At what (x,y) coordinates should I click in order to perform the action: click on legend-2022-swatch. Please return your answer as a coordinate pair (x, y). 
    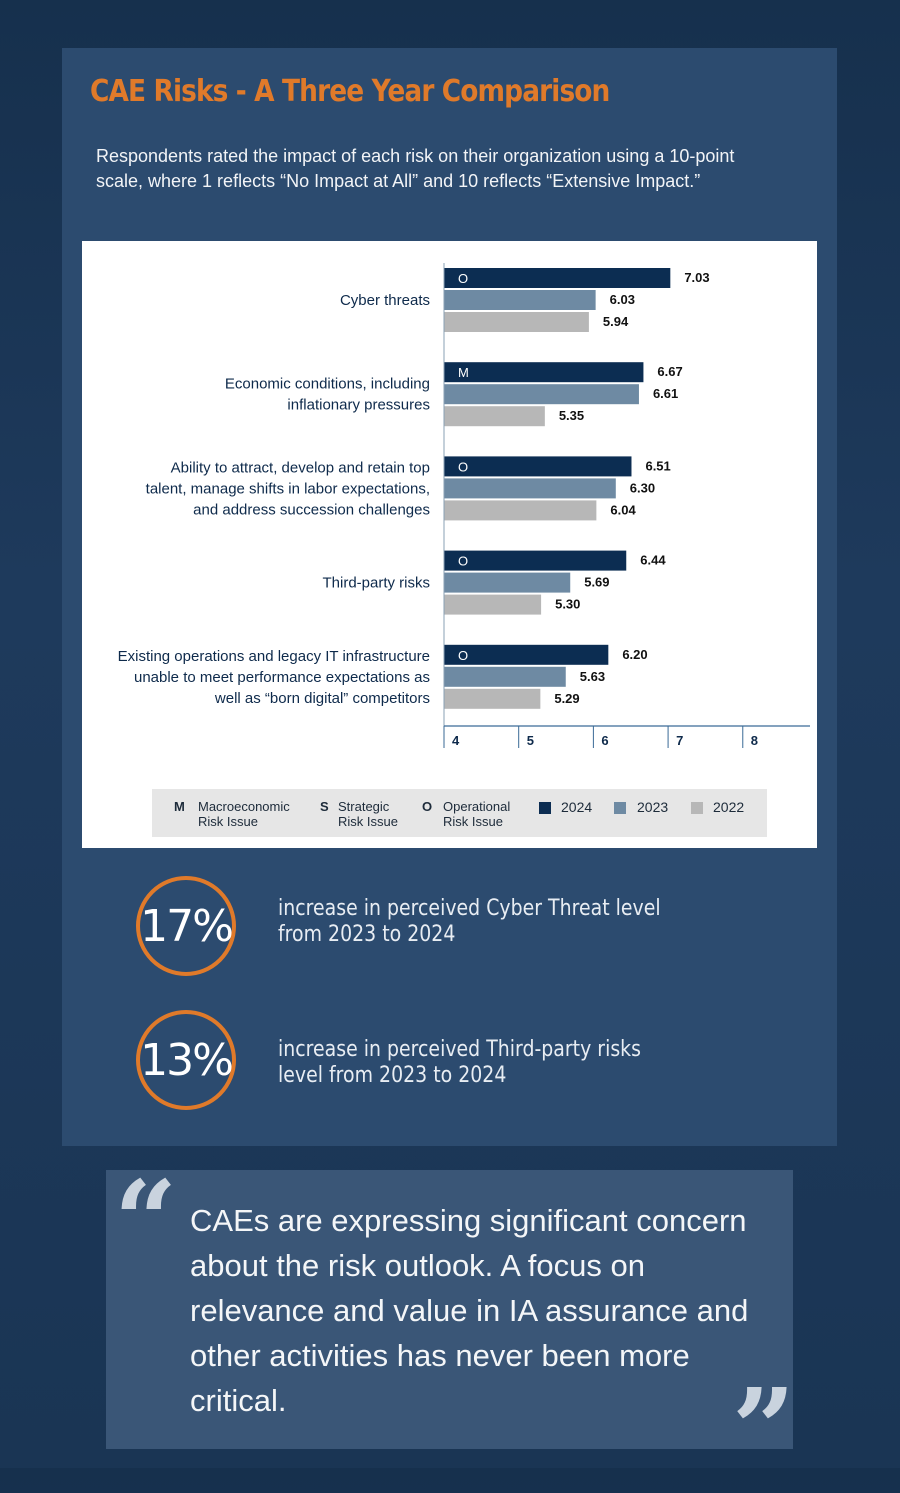
    Looking at the image, I should click on (697, 808).